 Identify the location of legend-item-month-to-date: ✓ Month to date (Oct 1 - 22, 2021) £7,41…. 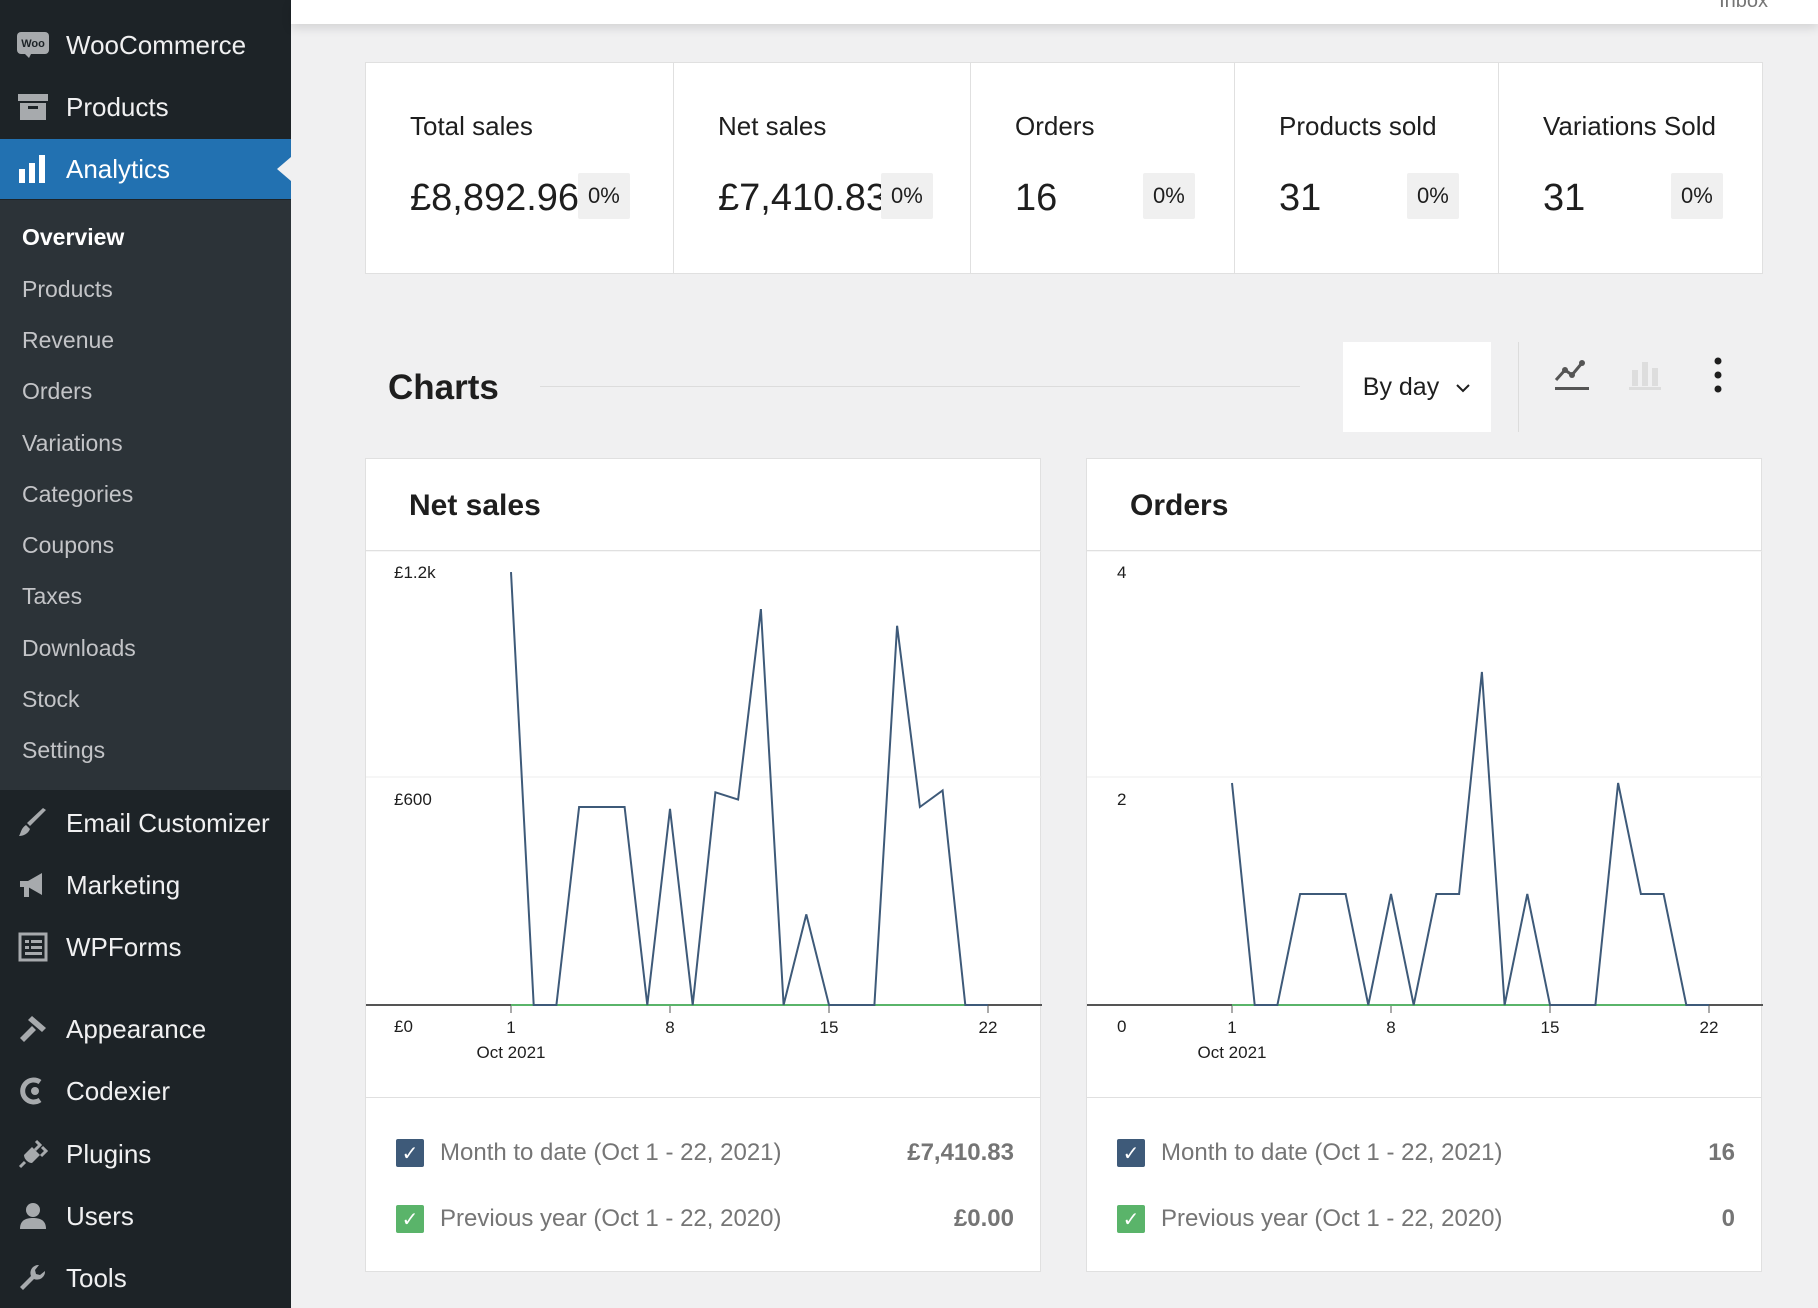
(705, 1153).